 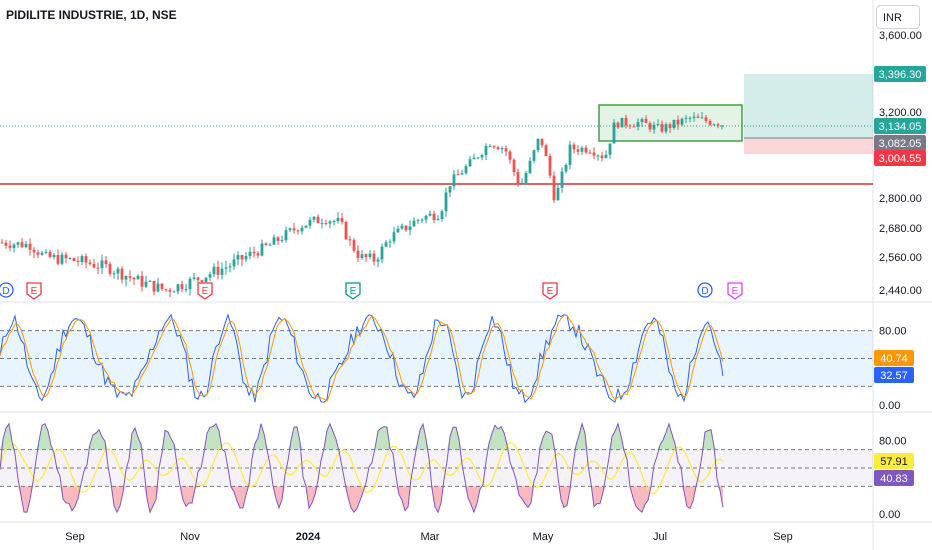 What do you see at coordinates (900, 75) in the screenshot?
I see `price-badge-label: 3,396.30` at bounding box center [900, 75].